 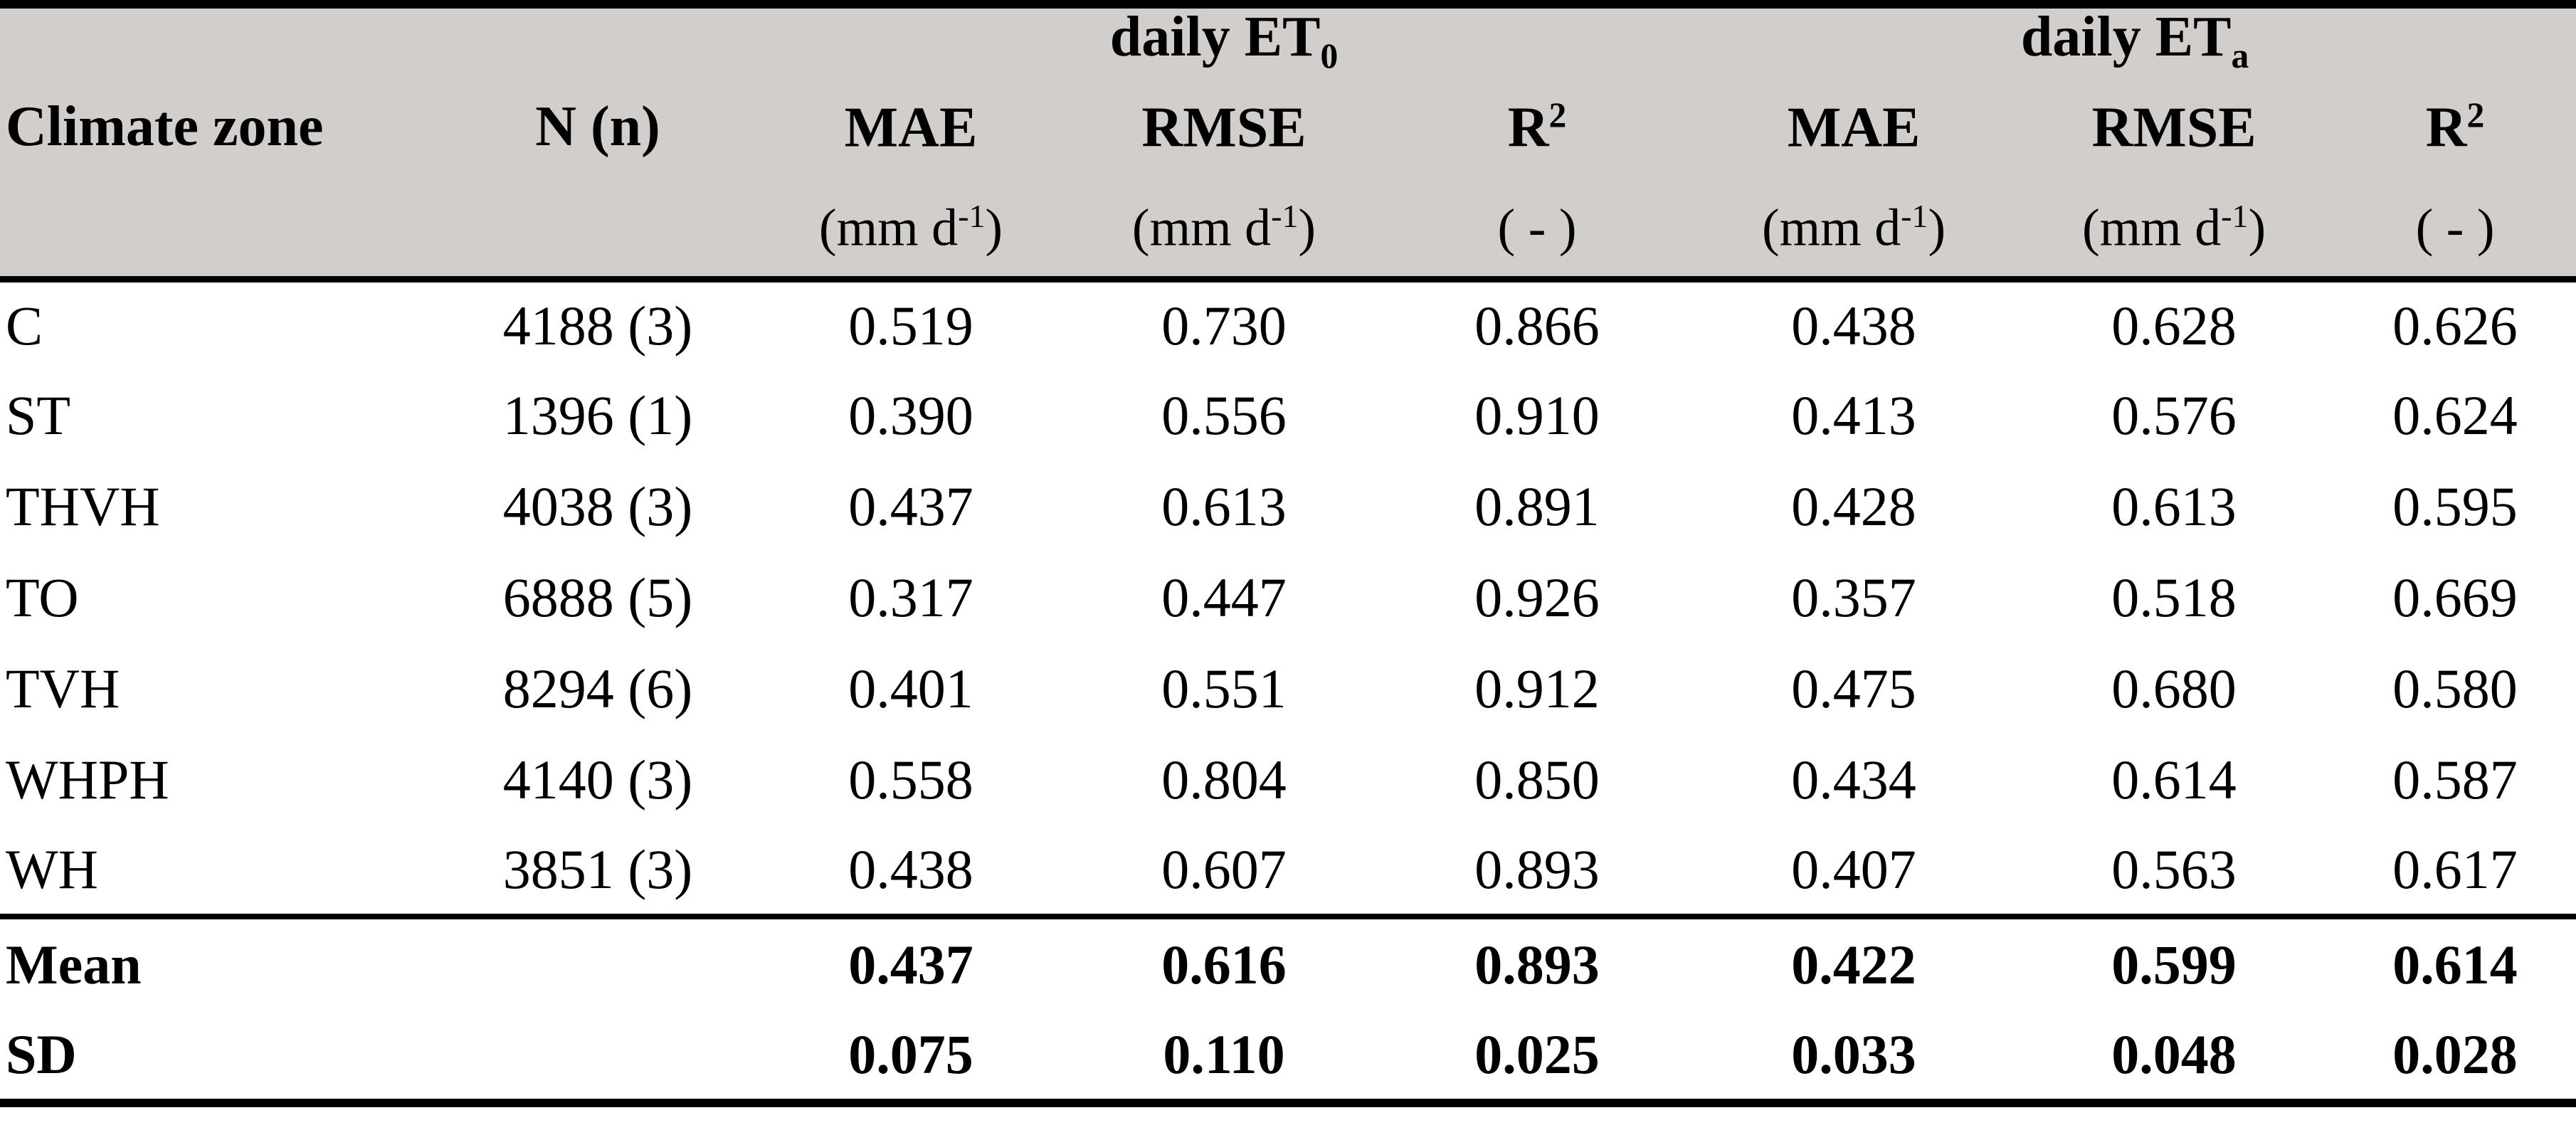 I want to click on table-cell: 0.912, so click(x=1537, y=688).